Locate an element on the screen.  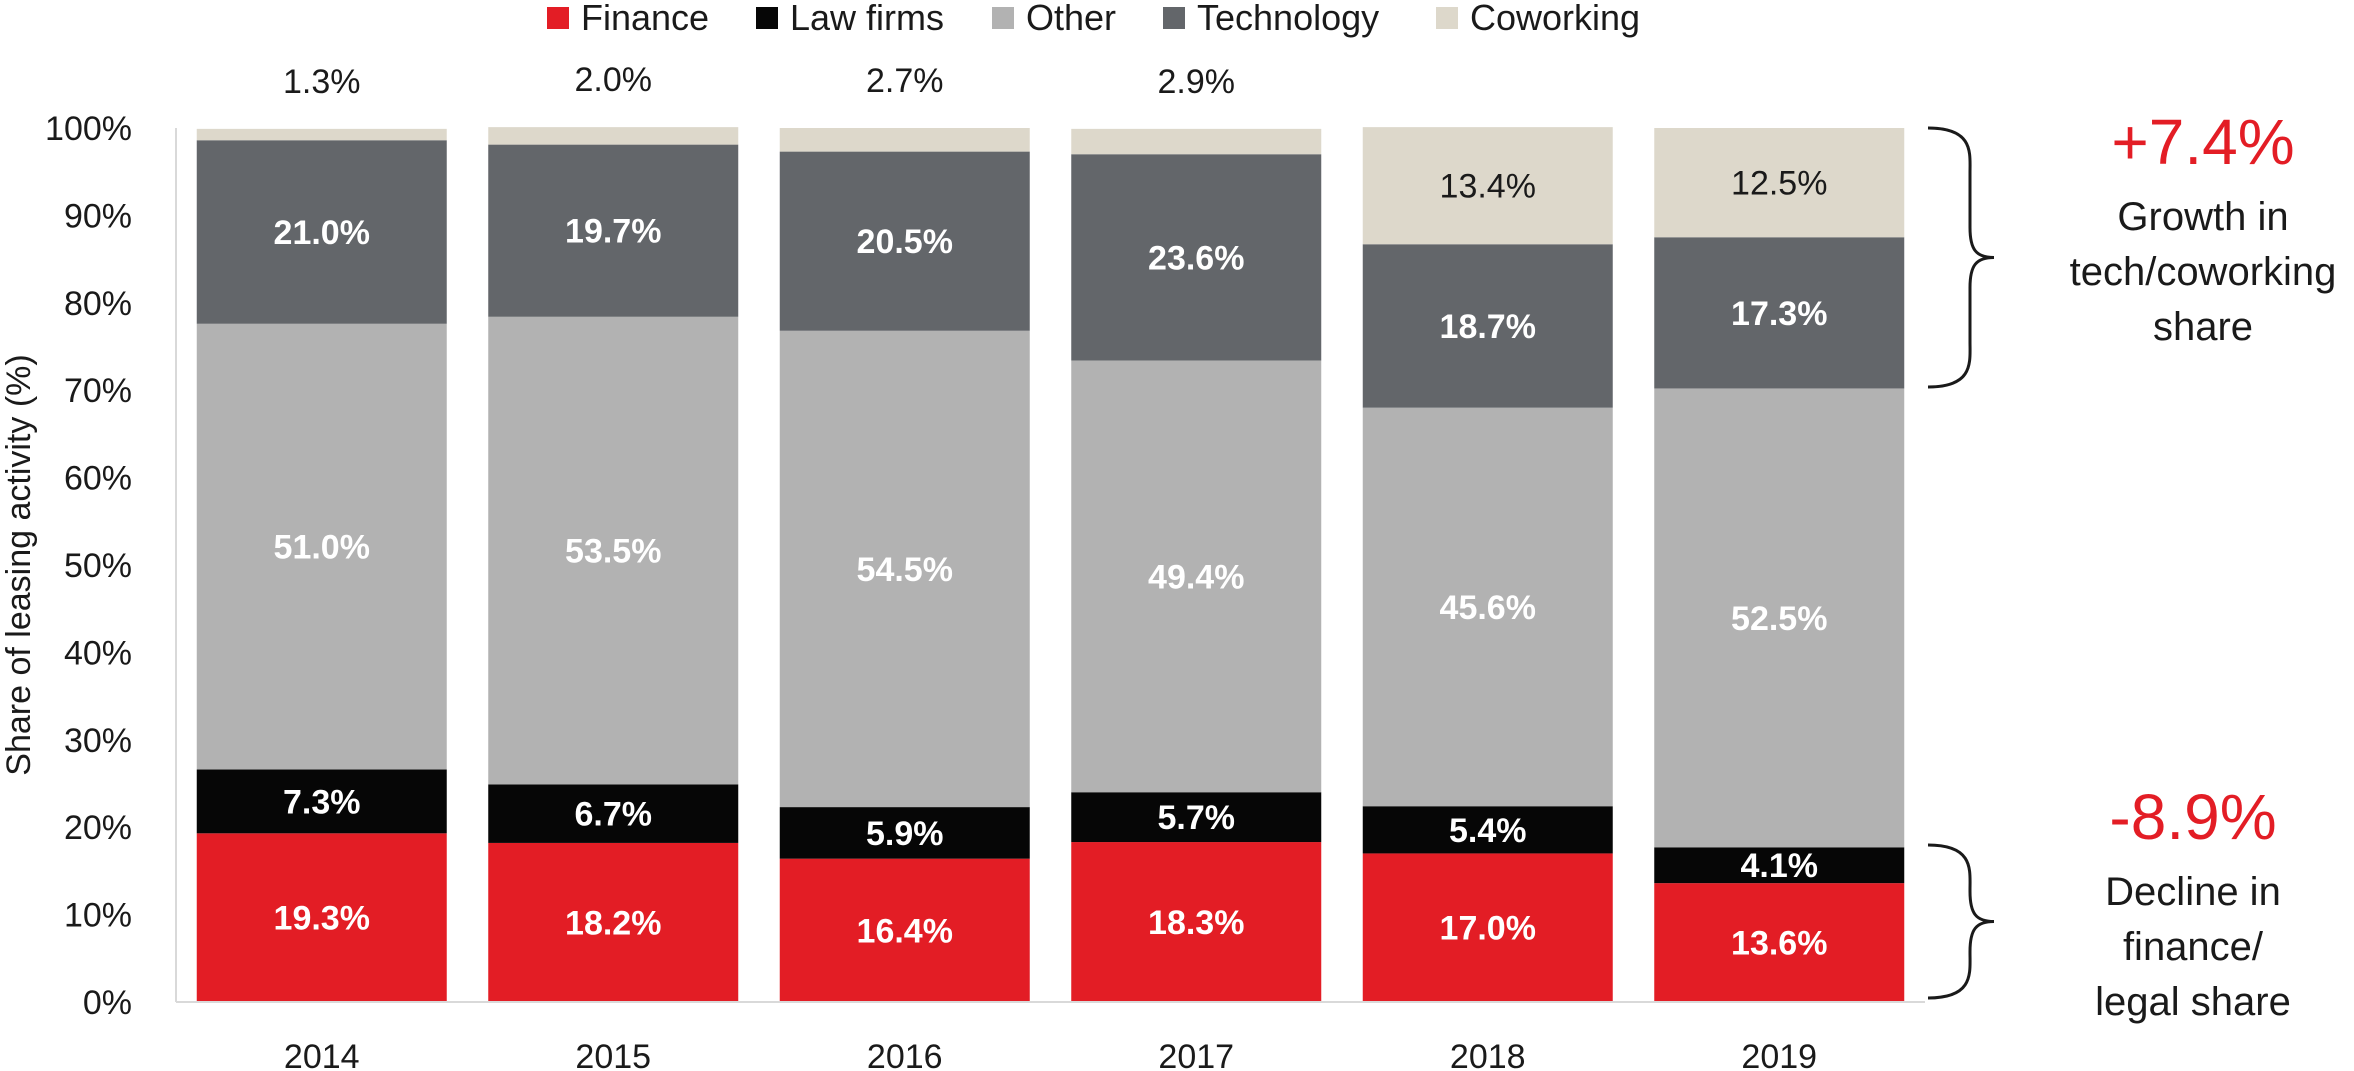
data-label: 5.7% is located at coordinates (1197, 818).